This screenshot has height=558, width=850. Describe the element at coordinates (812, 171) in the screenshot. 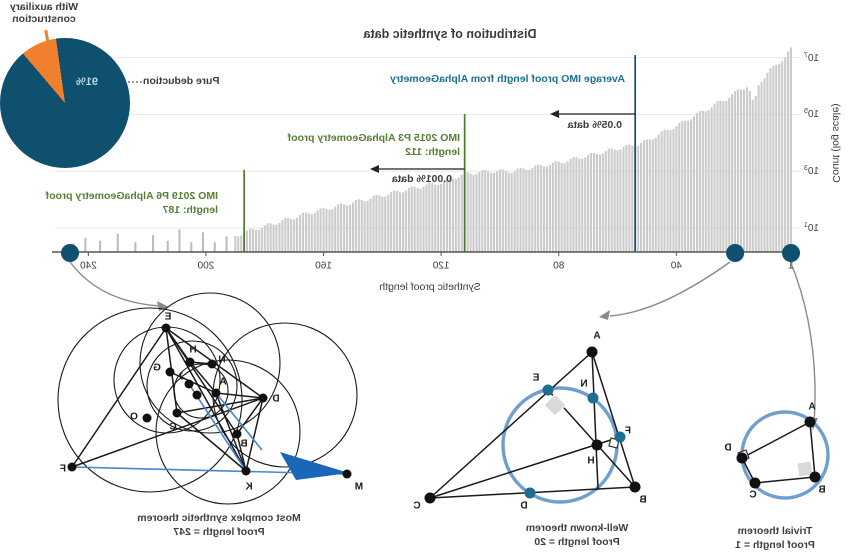

I see `y-tick-label: 10³` at that location.